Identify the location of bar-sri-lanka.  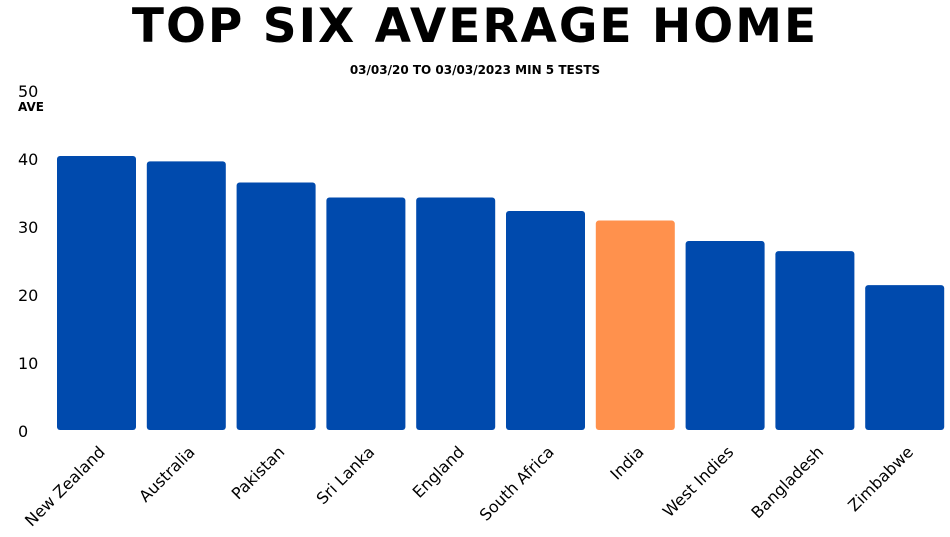
(366, 313).